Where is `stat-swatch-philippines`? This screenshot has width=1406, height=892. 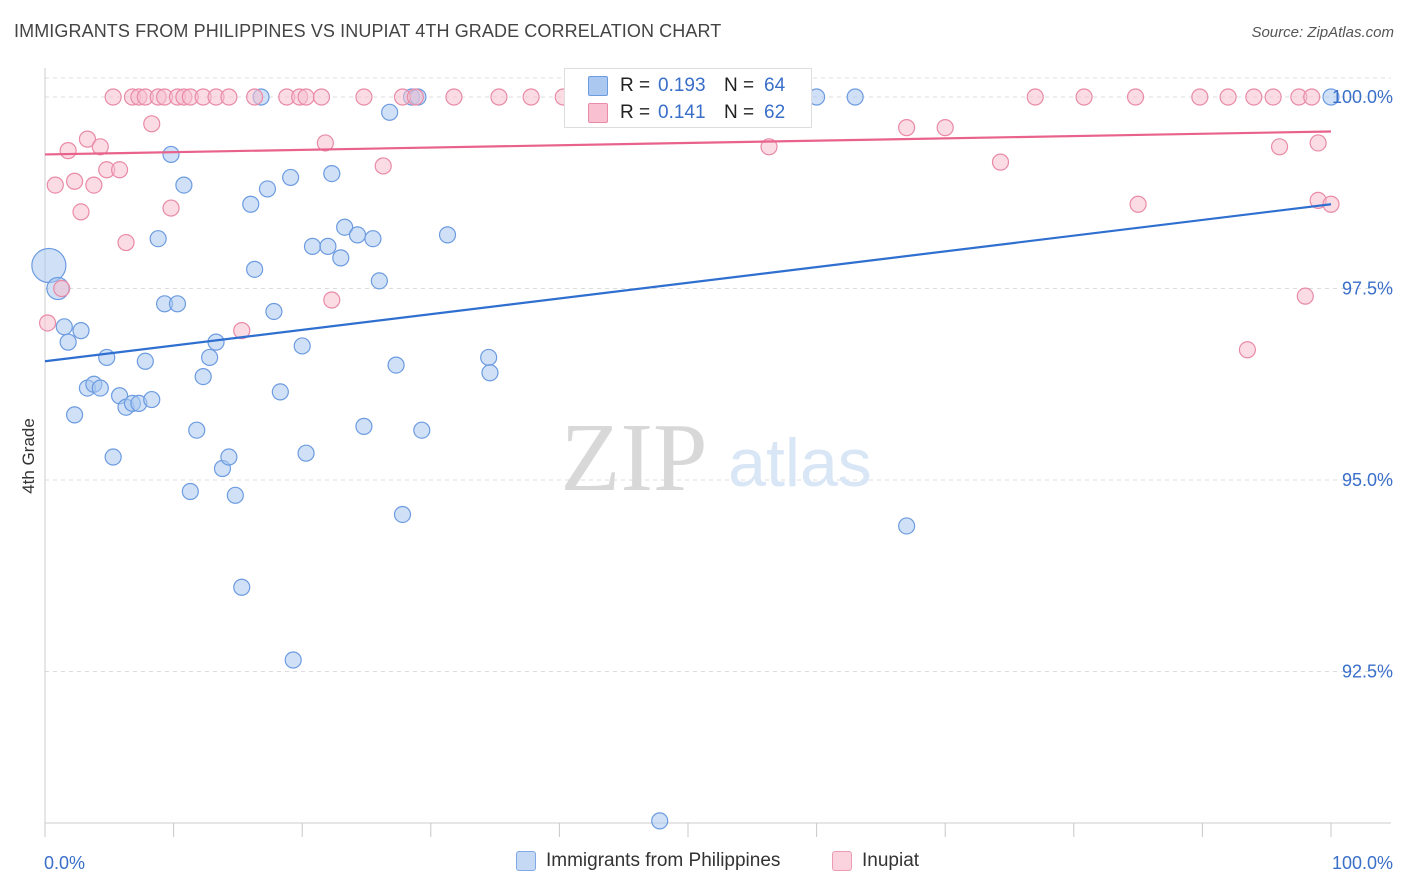 stat-swatch-philippines is located at coordinates (598, 86).